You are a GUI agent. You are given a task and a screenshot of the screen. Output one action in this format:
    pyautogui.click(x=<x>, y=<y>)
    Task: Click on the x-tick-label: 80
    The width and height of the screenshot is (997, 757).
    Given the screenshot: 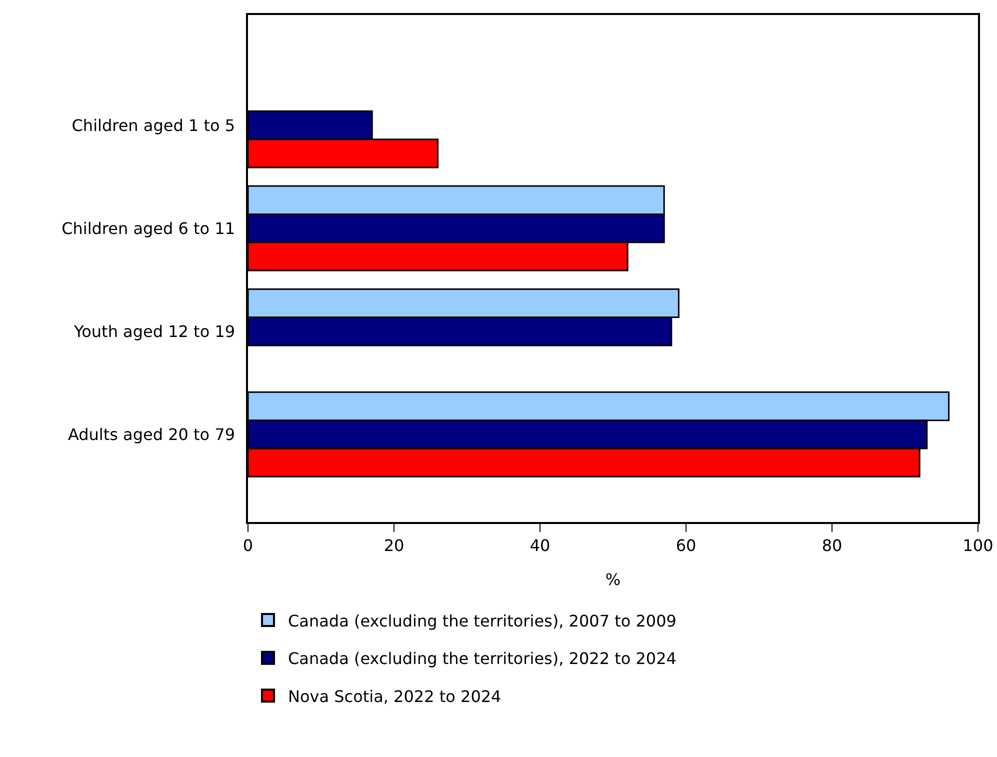 What is the action you would take?
    pyautogui.click(x=832, y=545)
    